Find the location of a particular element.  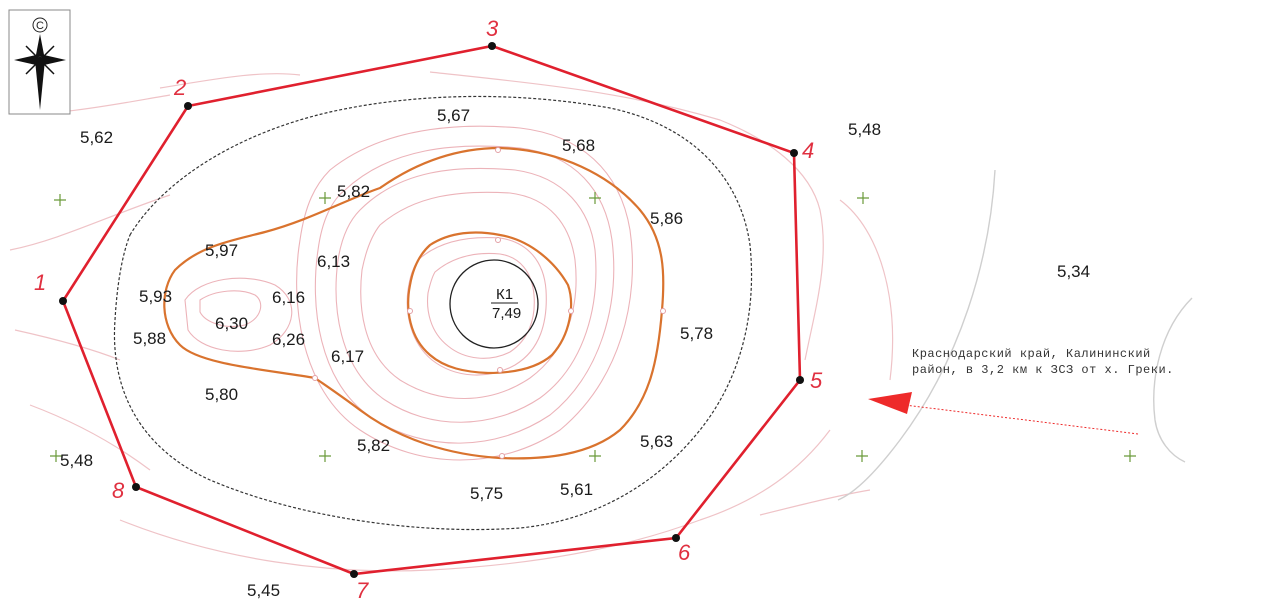

location-arrow-shaft is located at coordinates (1021, 419).